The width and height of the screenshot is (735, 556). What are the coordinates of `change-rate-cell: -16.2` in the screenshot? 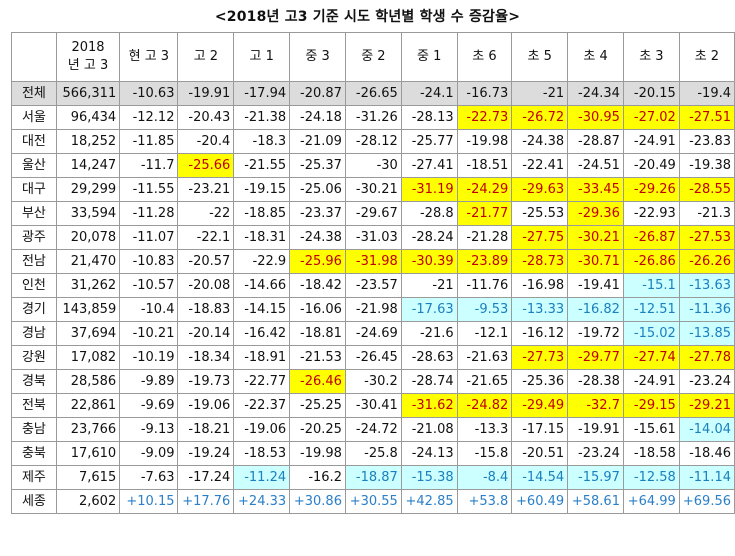 It's located at (317, 477).